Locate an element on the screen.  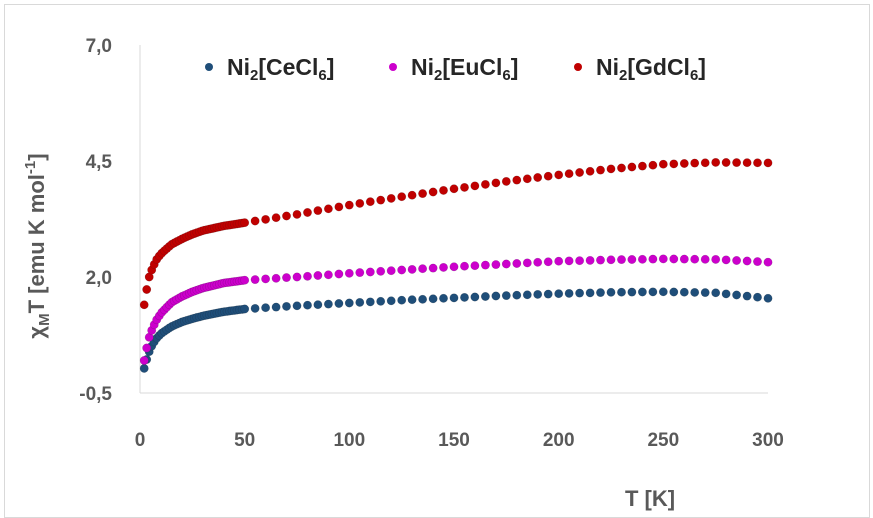
x-tick-label: 50 is located at coordinates (244, 440).